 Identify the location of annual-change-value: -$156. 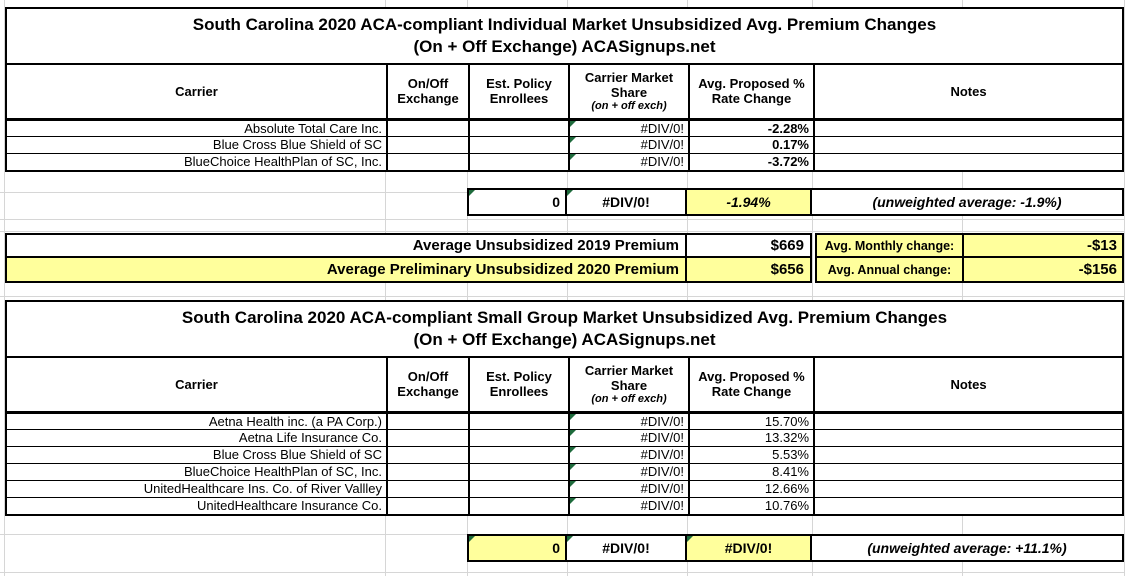
(1043, 270).